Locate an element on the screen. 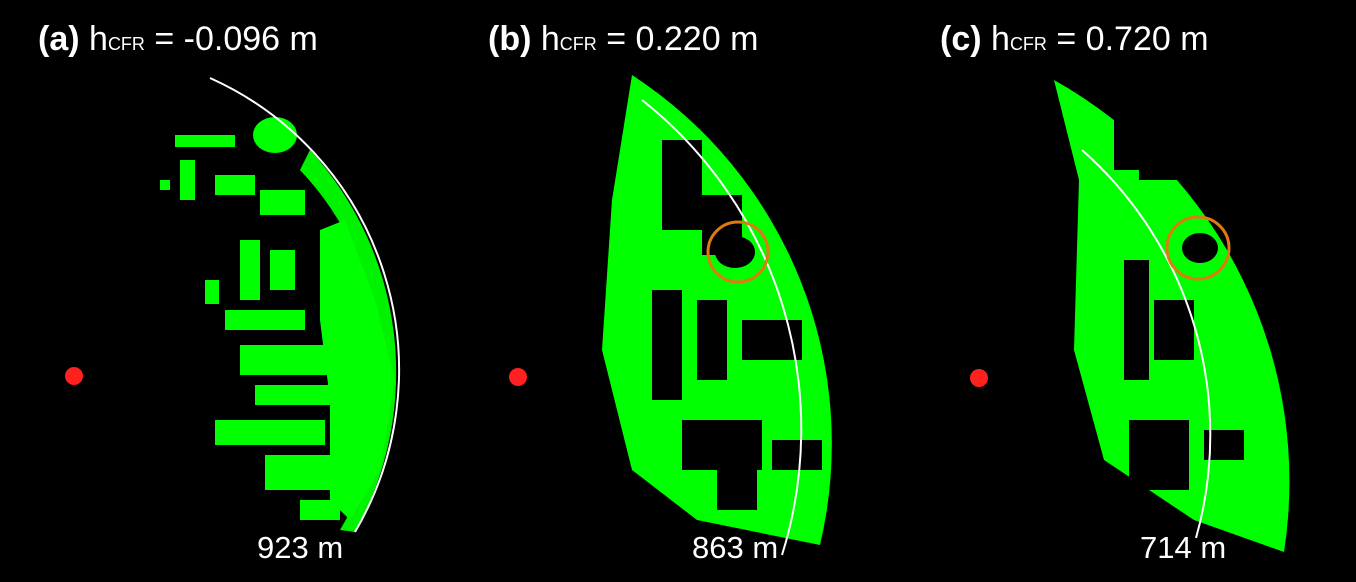 Image resolution: width=1356 pixels, height=582 pixels. panel-title-c: (c) hCFR = 0.720 m is located at coordinates (1074, 39).